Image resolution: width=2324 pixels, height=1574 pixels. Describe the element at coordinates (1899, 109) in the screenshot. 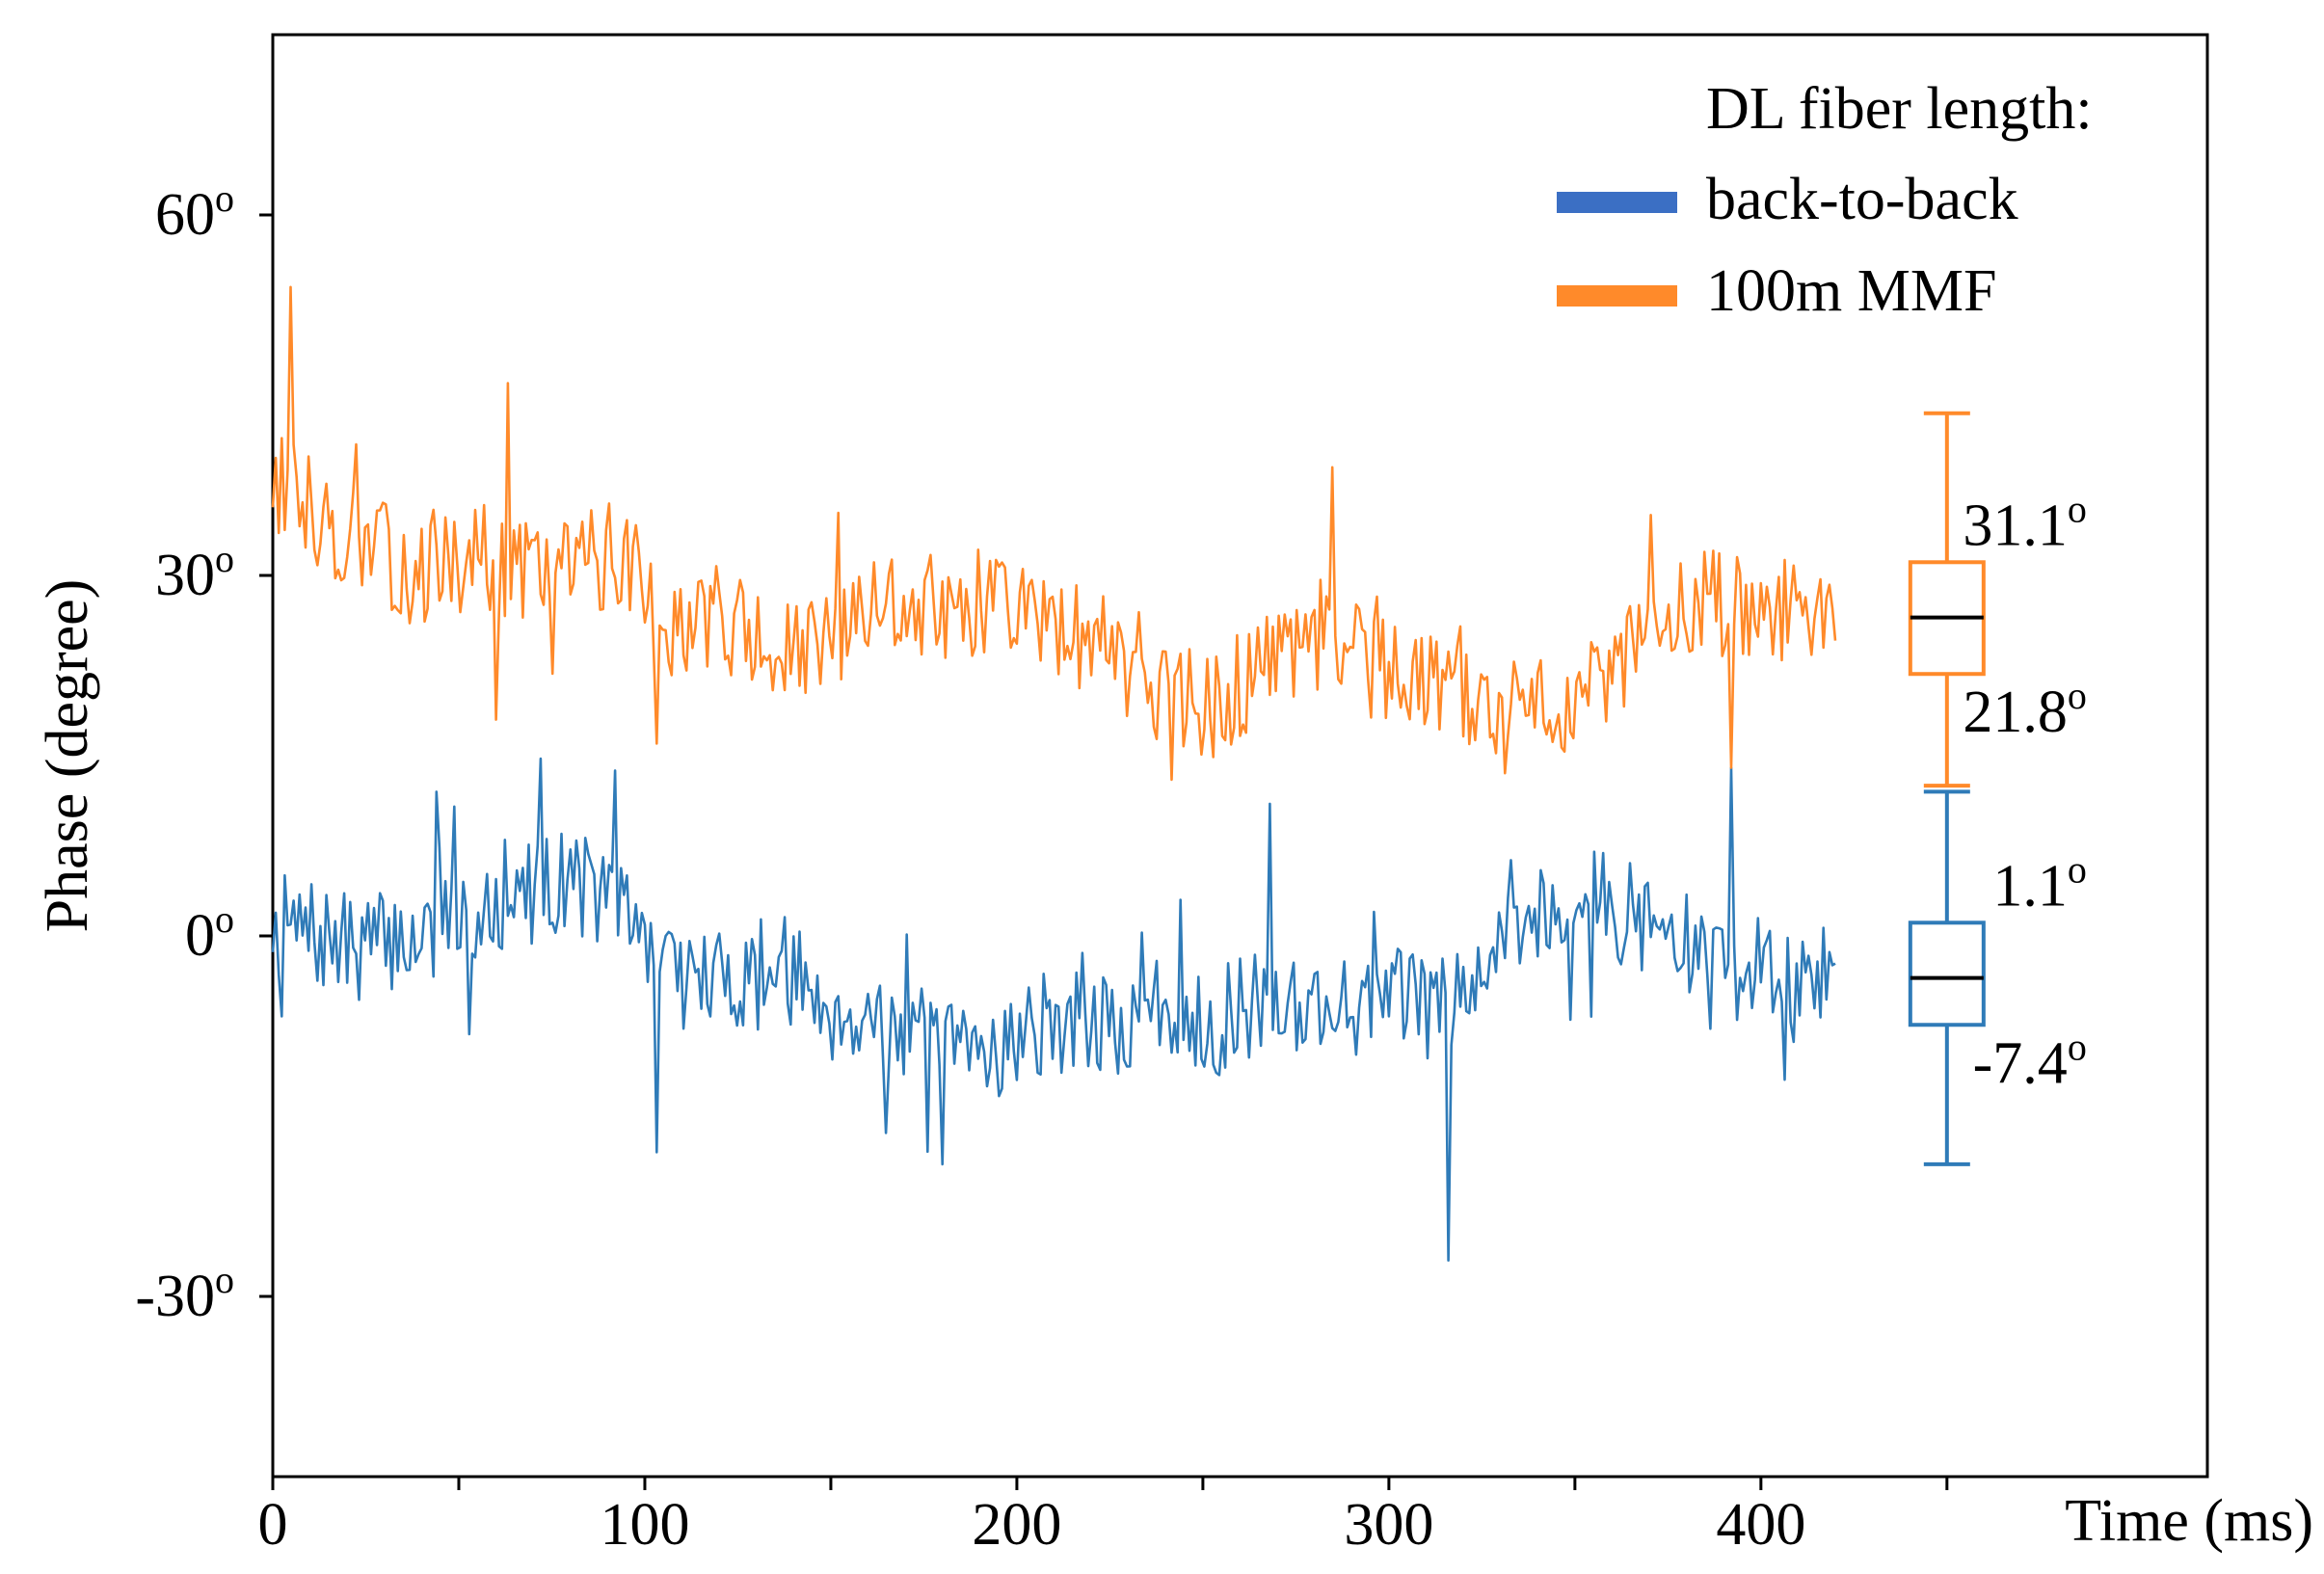

I see `legend-title: DL fiber length:` at that location.